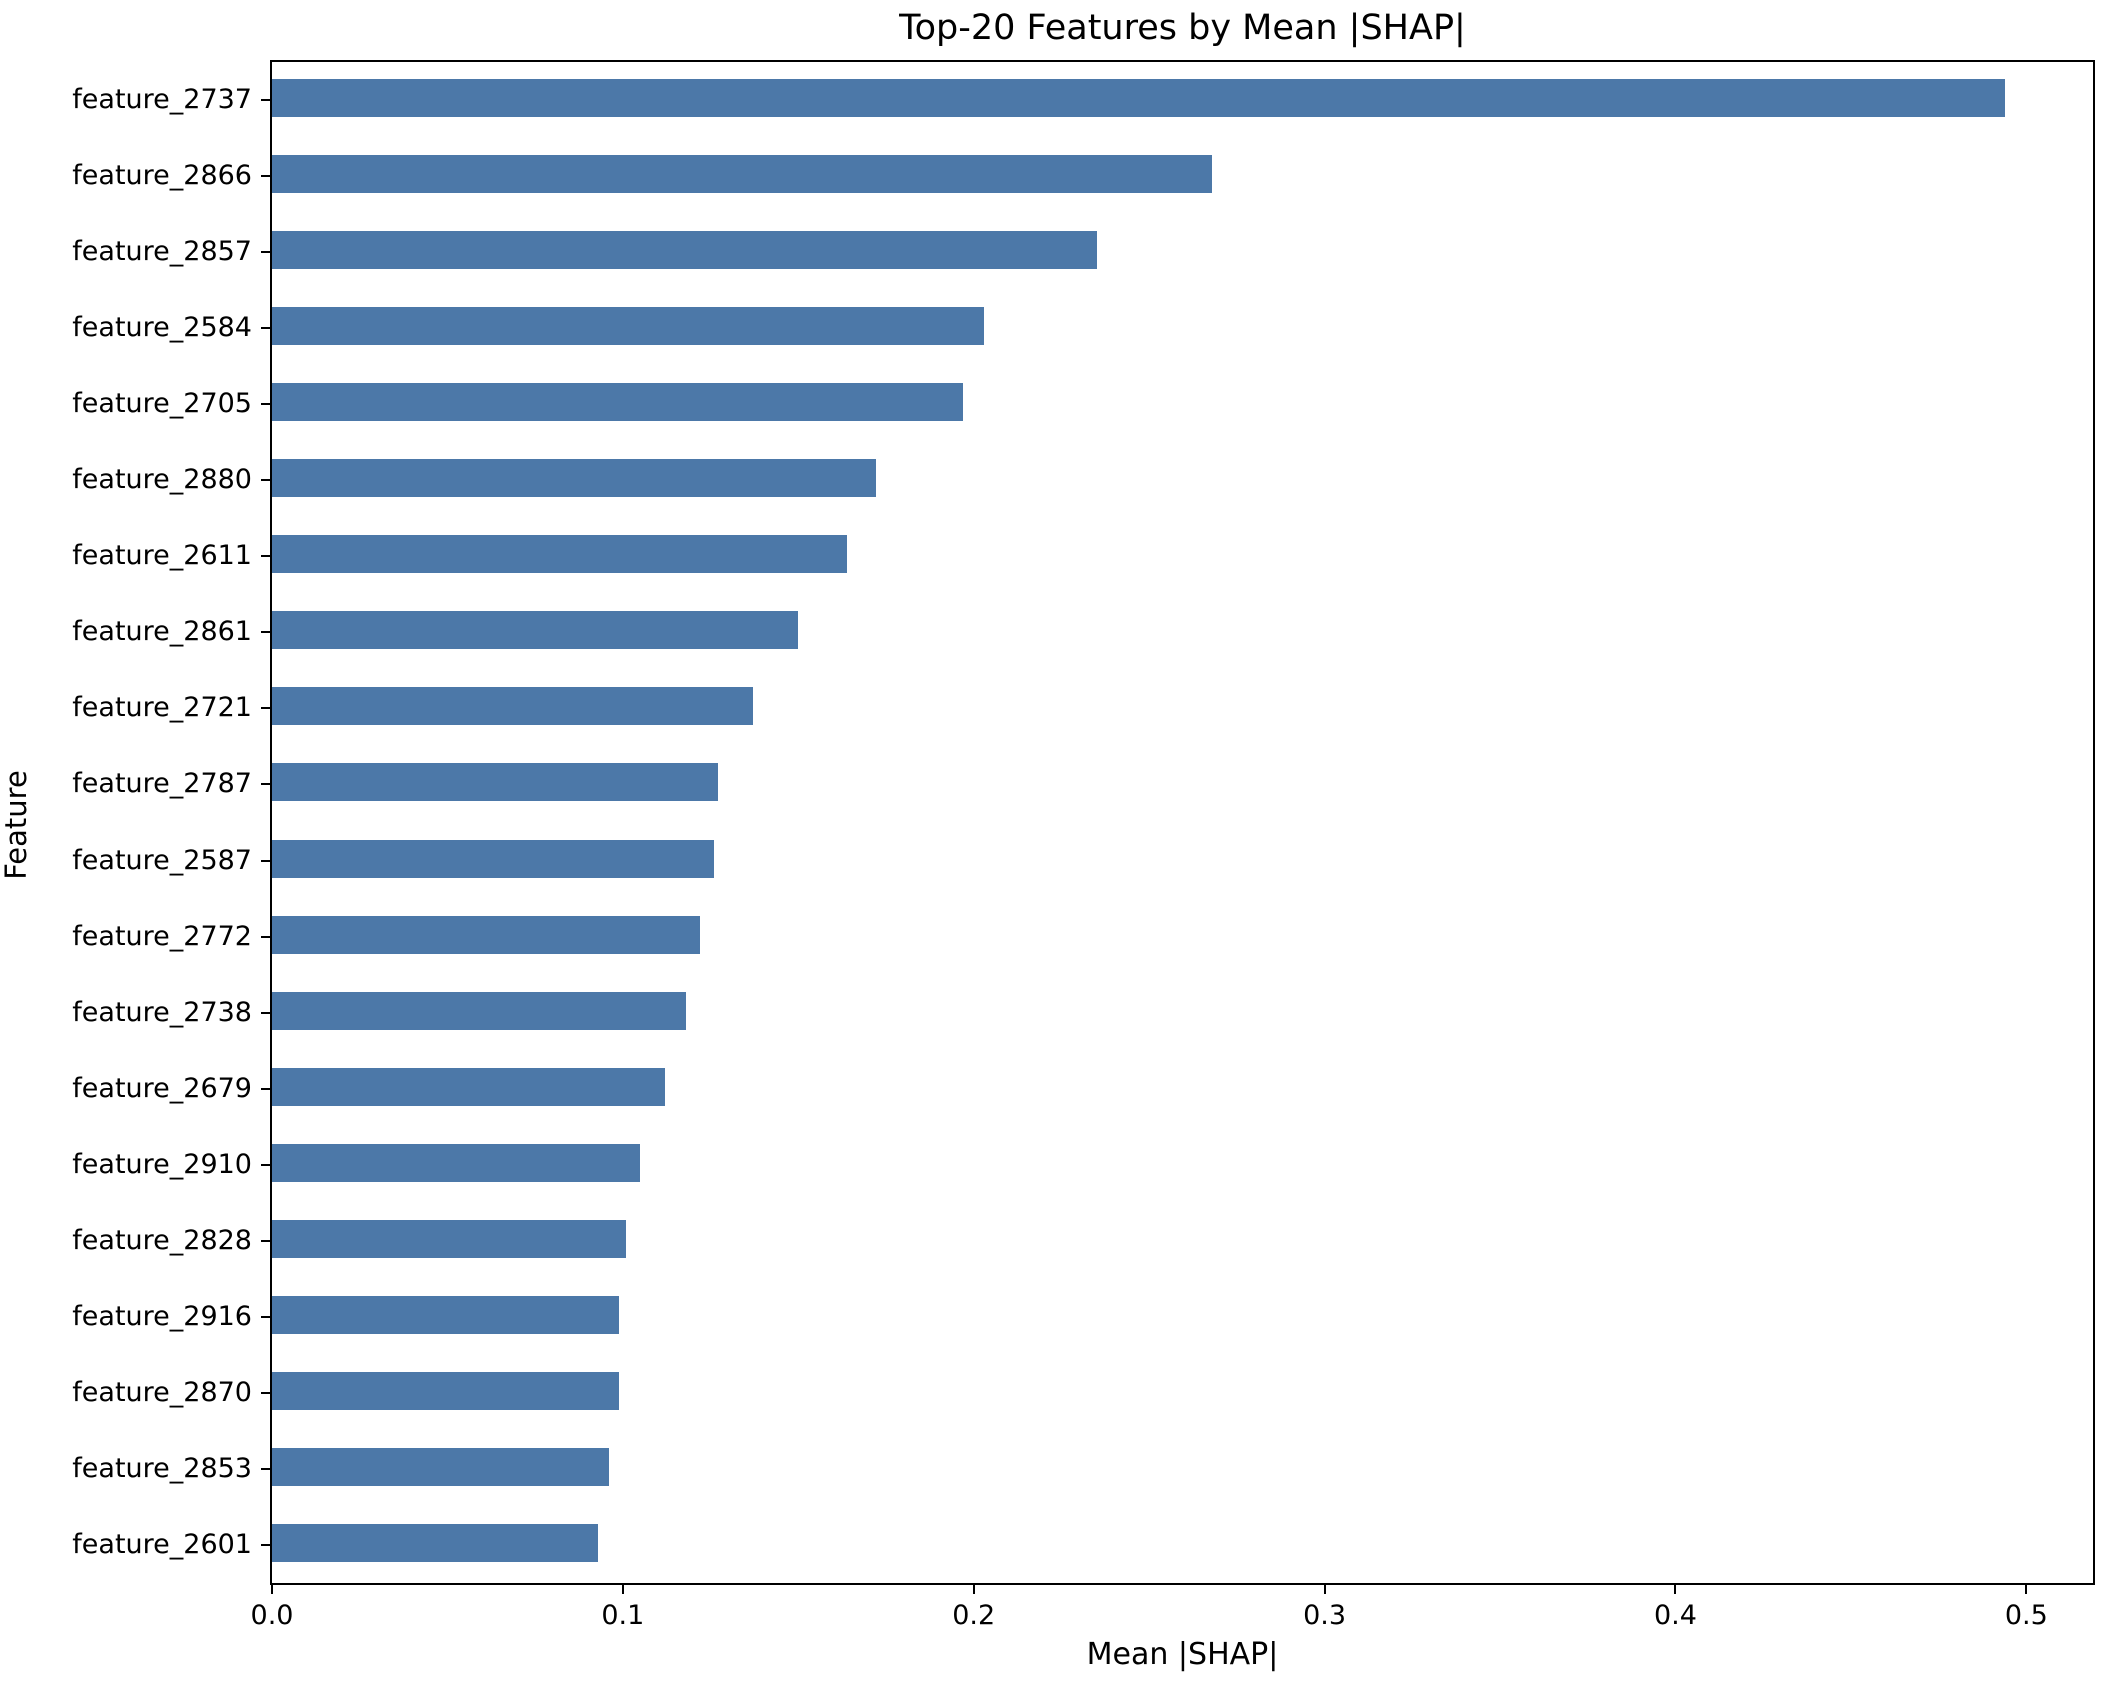 This screenshot has height=1688, width=2111. I want to click on chart-title: Top-20 Features by Mean |SHAP|, so click(1182, 28).